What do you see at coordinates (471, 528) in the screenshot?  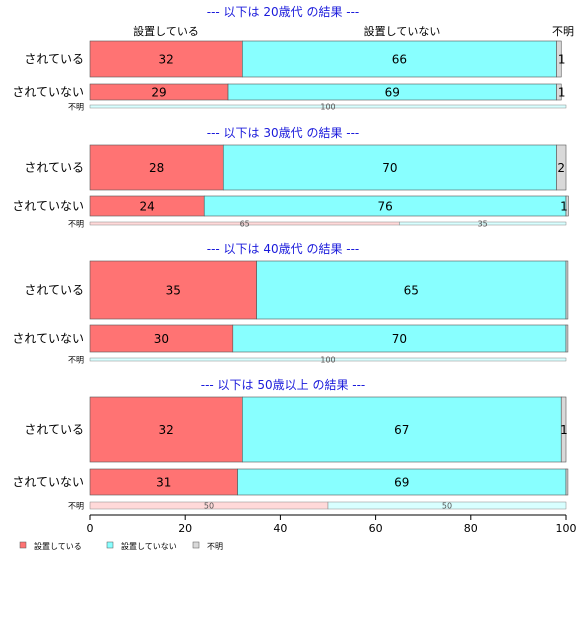 I see `tick-label: 80` at bounding box center [471, 528].